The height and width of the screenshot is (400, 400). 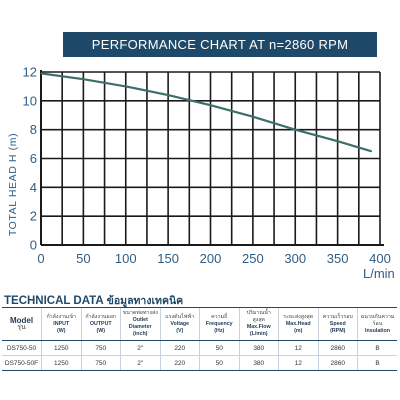 I want to click on column-header-unit: (inch), so click(x=140, y=334).